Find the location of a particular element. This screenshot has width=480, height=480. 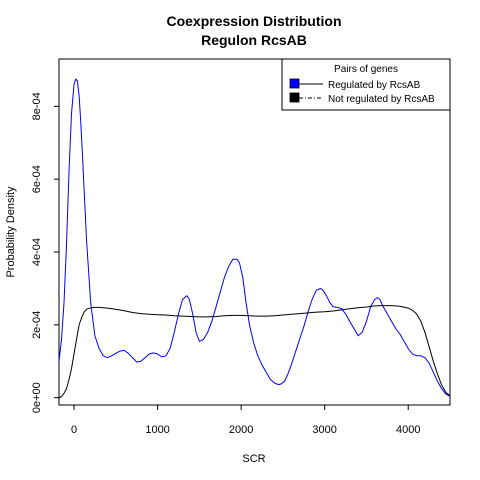

x-tick-label: 2000 is located at coordinates (241, 430).